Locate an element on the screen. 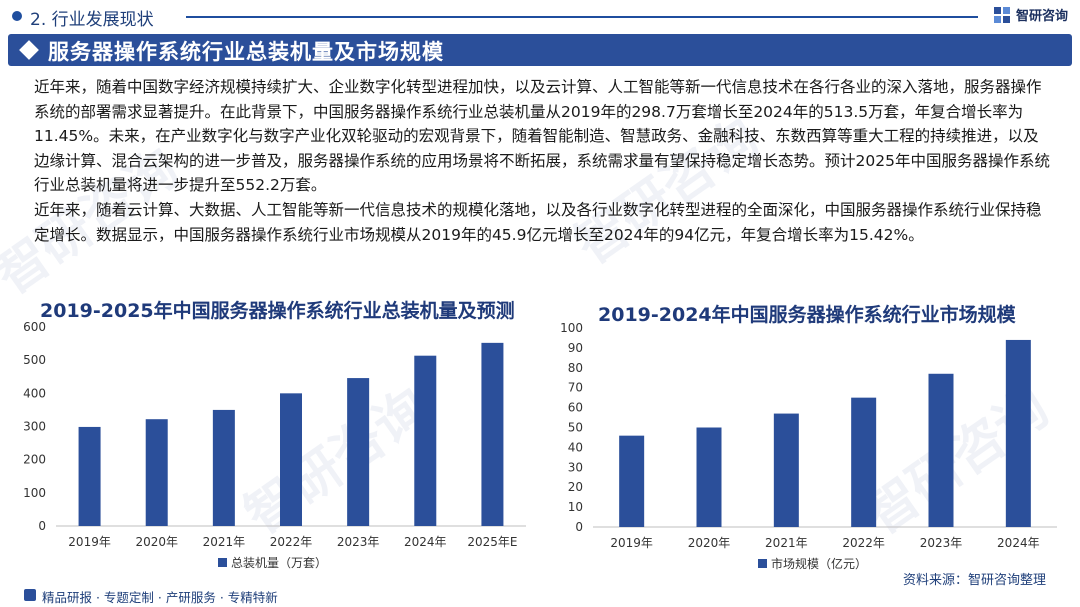 The image size is (1080, 607). y-tick-label: 10 is located at coordinates (575, 507).